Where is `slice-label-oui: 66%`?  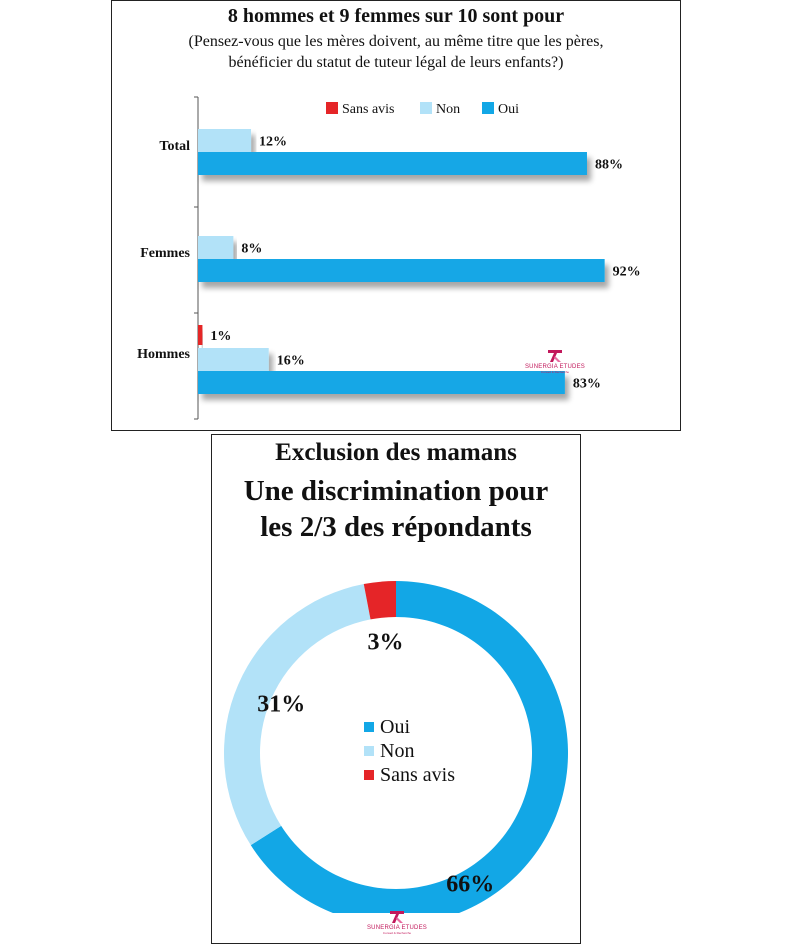
slice-label-oui: 66% is located at coordinates (470, 884).